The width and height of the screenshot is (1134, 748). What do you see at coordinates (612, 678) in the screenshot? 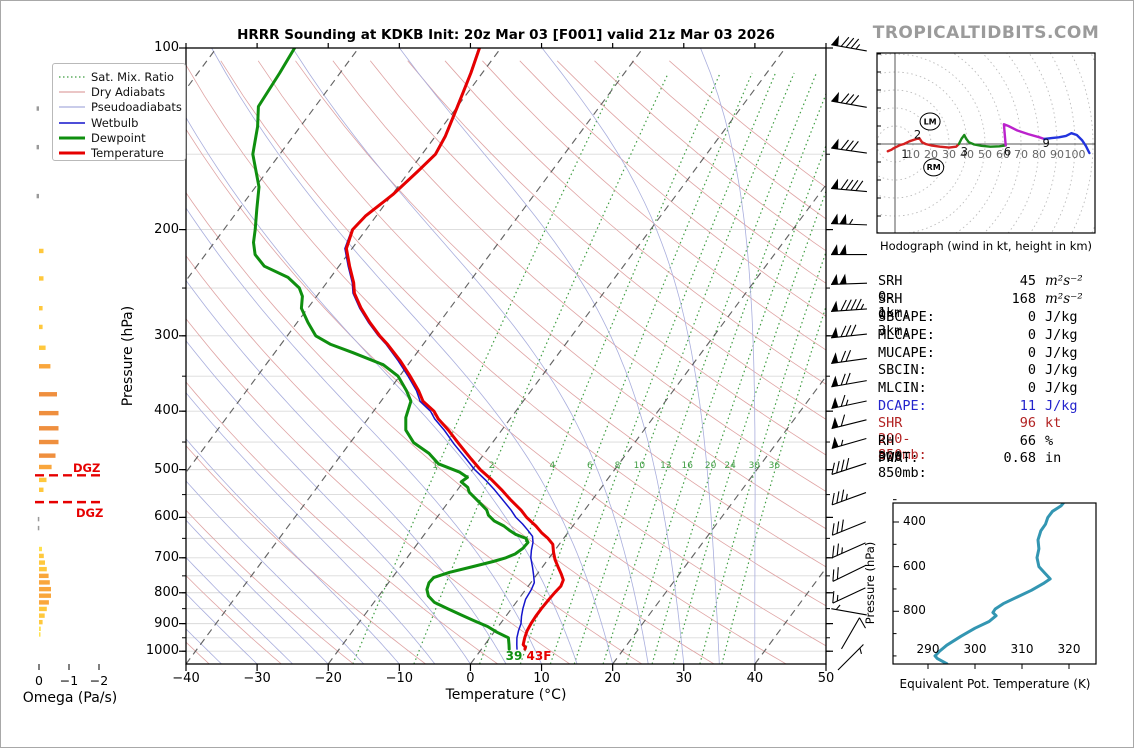
I see `axis-tick-label: 20` at bounding box center [612, 678].